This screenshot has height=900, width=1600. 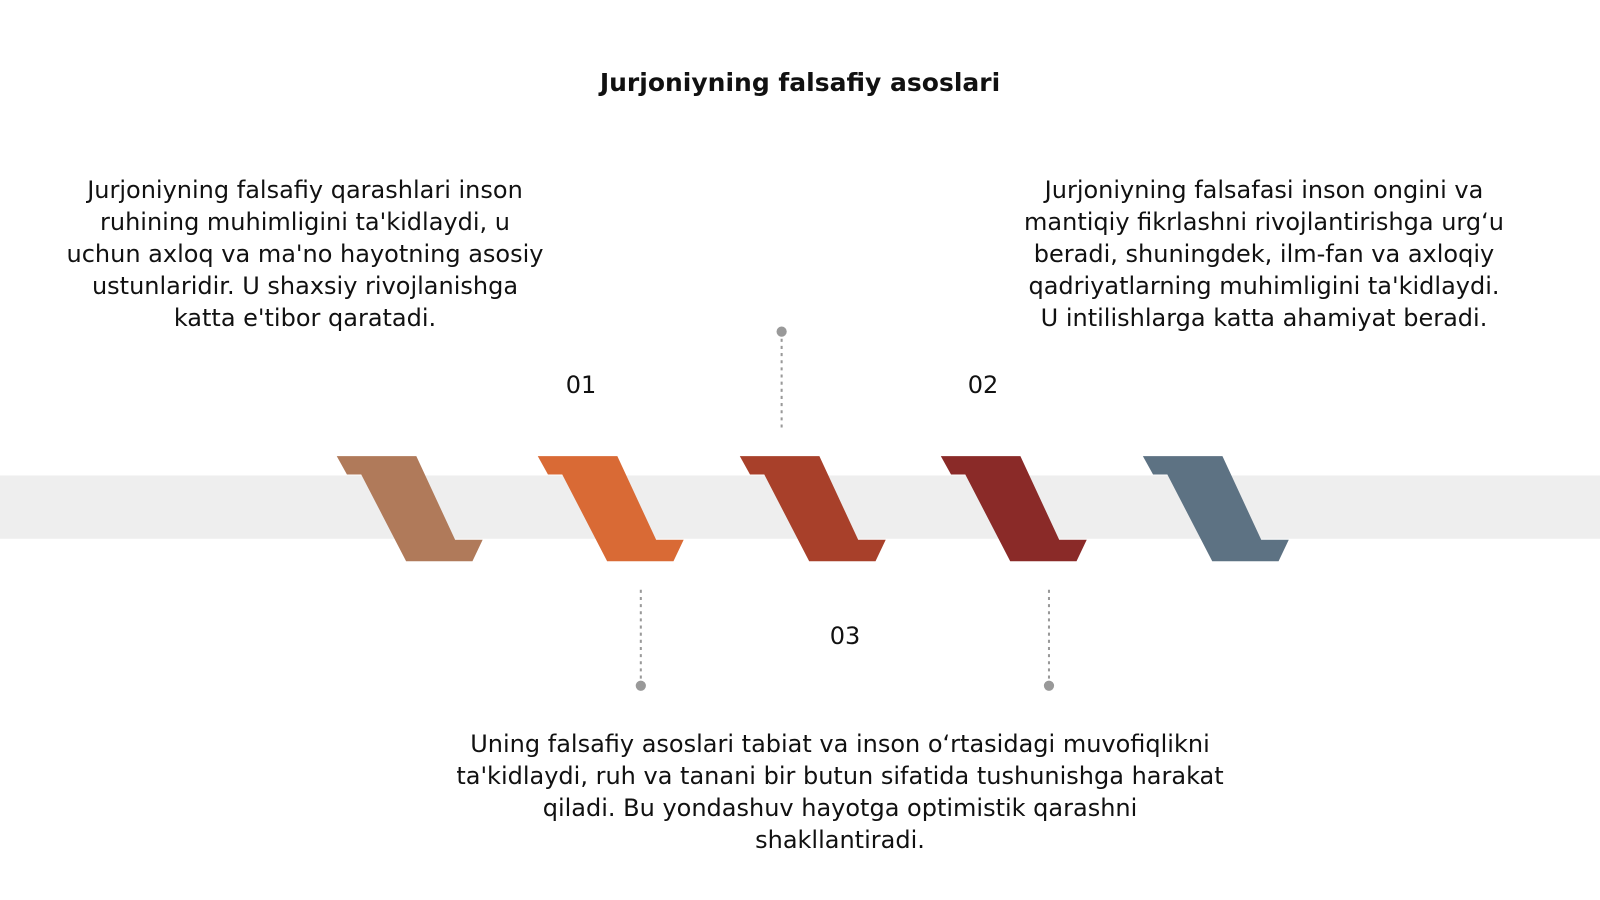 I want to click on item-number: 03, so click(x=845, y=636).